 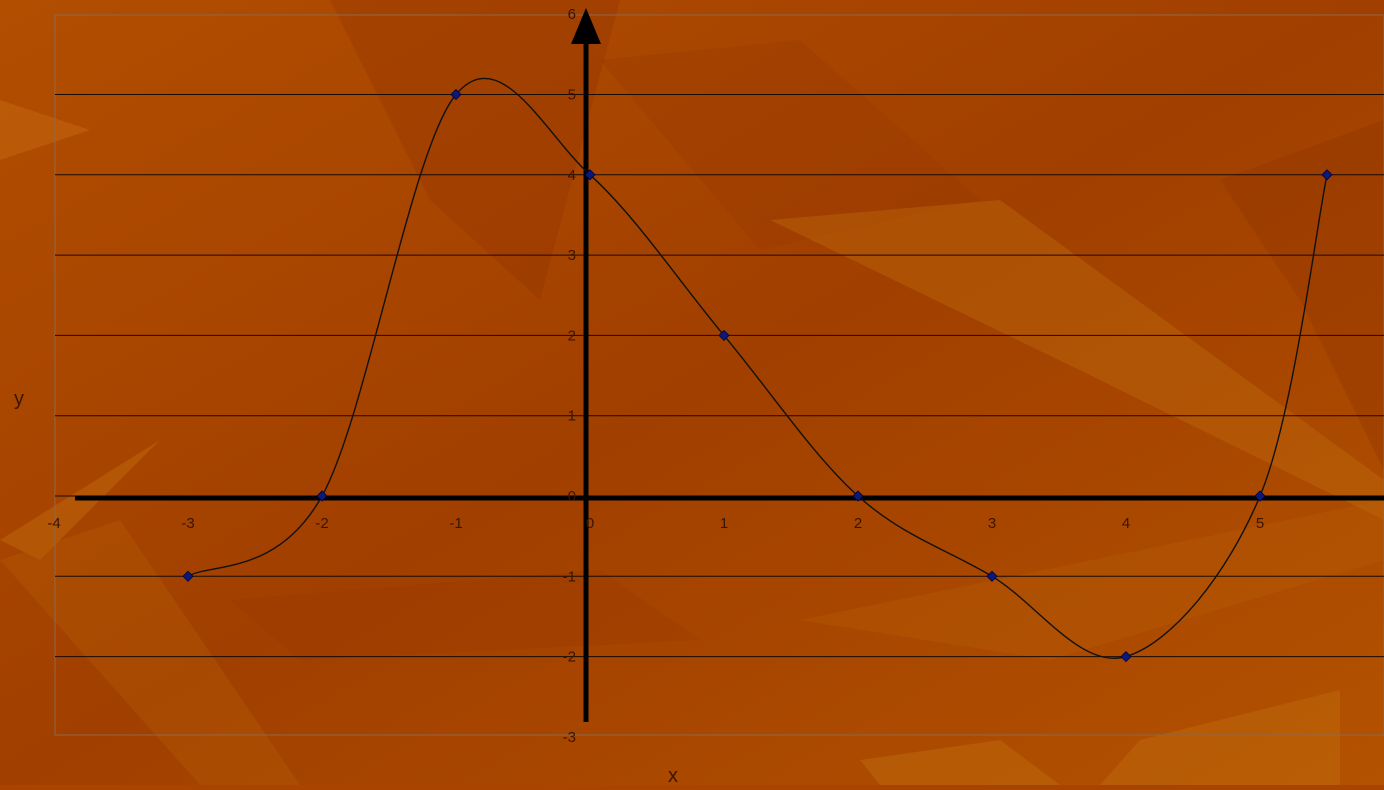 I want to click on y-tick-label: 5, so click(x=572, y=95).